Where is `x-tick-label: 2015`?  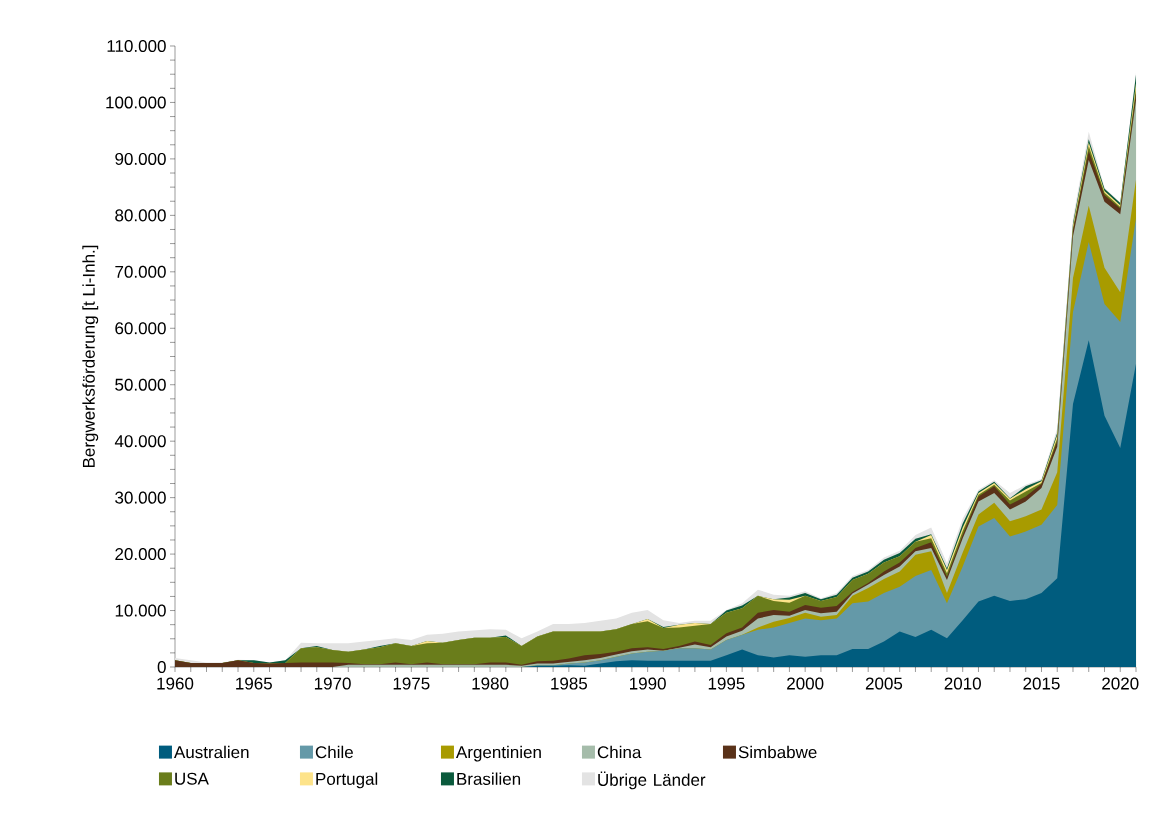 x-tick-label: 2015 is located at coordinates (1041, 683).